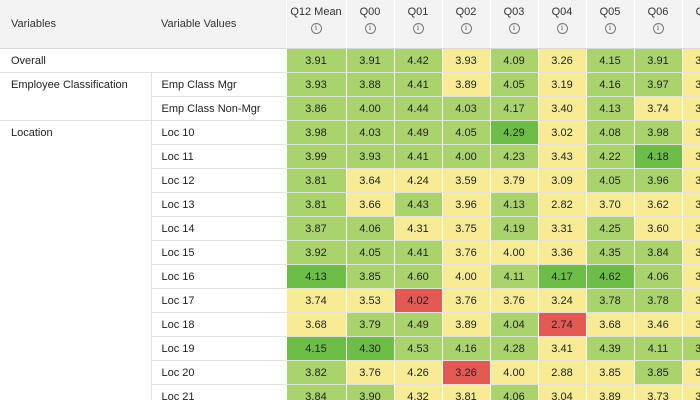 This screenshot has height=400, width=700. I want to click on score-cell: 4.26, so click(417, 372).